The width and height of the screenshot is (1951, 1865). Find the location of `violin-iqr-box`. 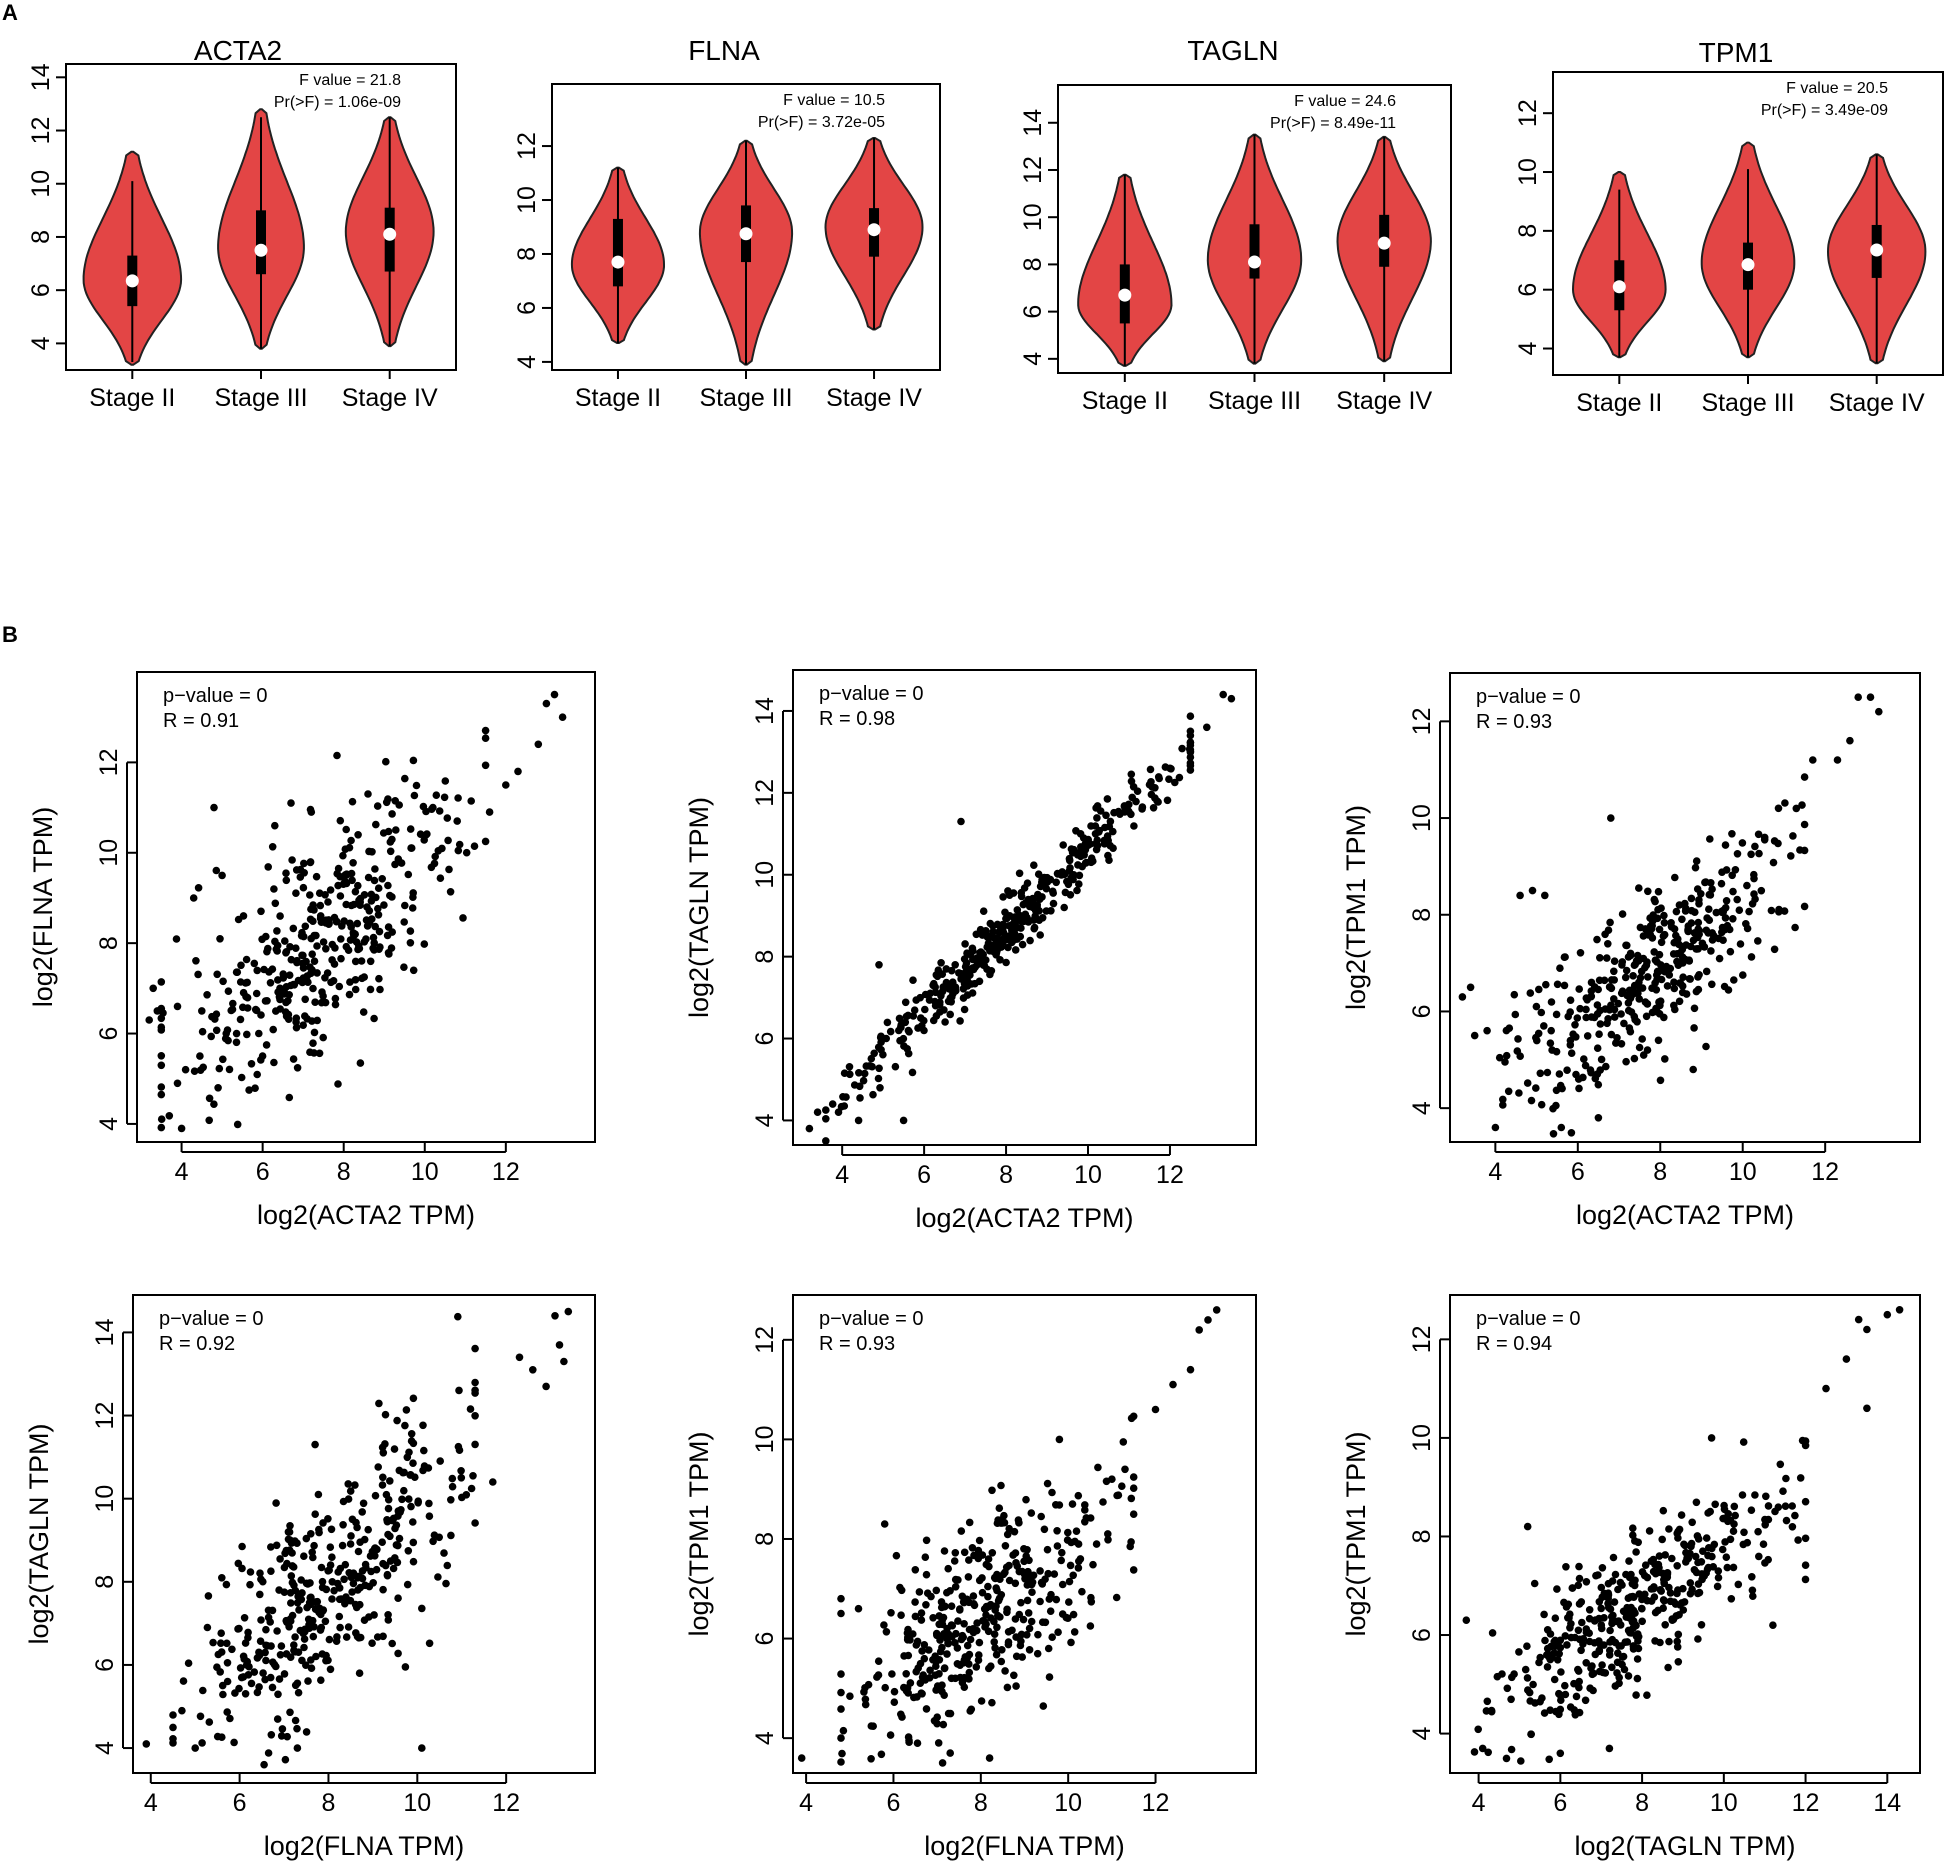

violin-iqr-box is located at coordinates (1254, 251).